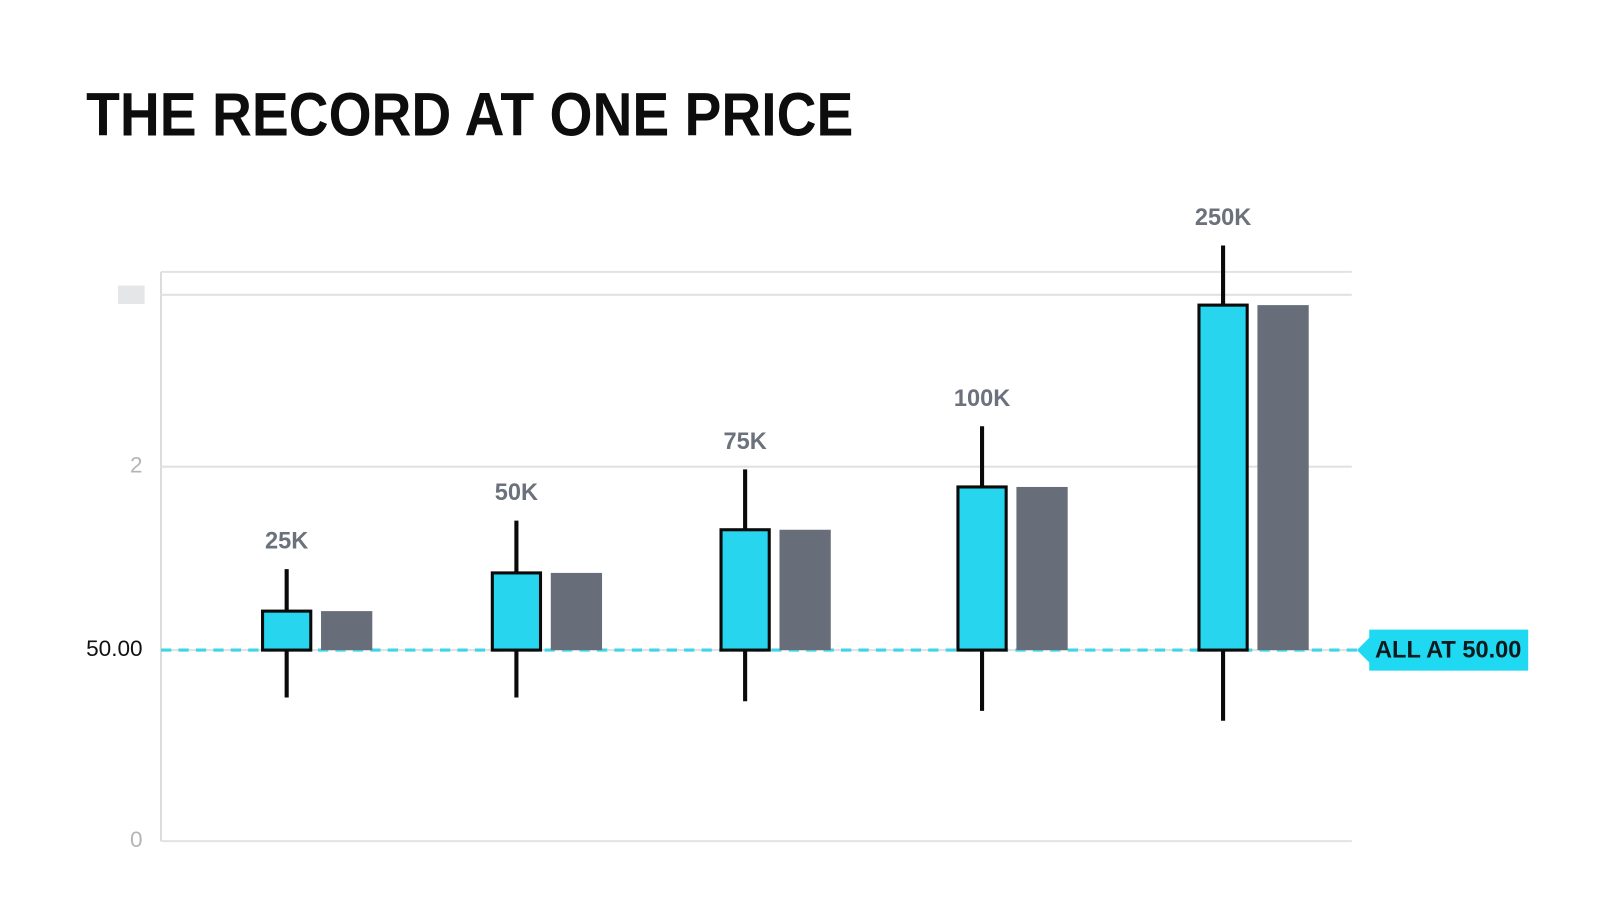 The image size is (1600, 914). What do you see at coordinates (469, 114) in the screenshot?
I see `chart-title: THE RECORD AT ONE PRICE` at bounding box center [469, 114].